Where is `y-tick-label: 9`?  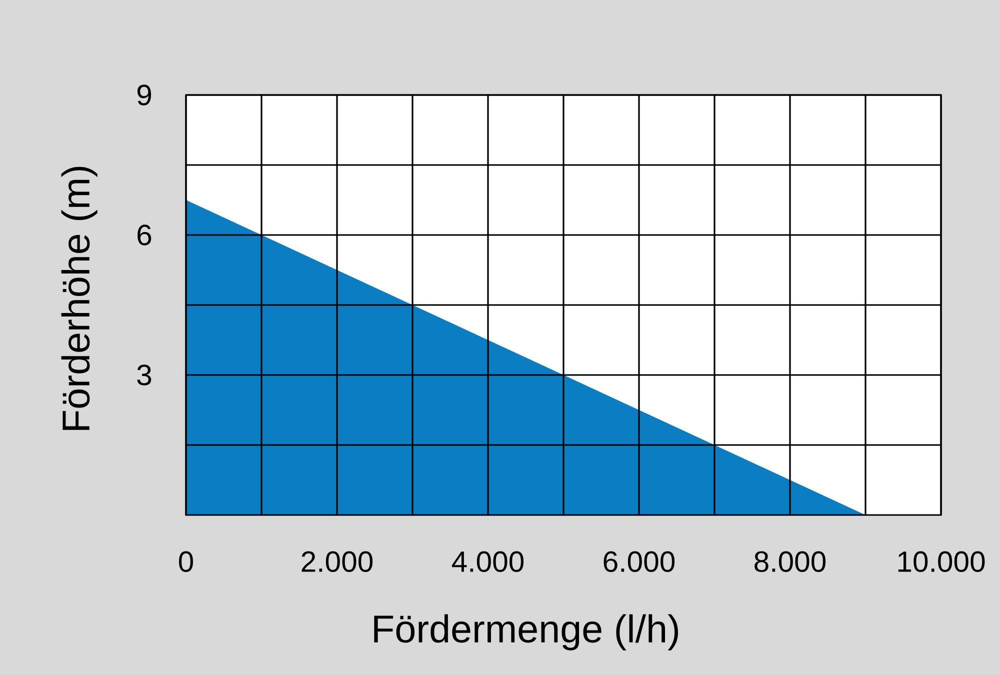 y-tick-label: 9 is located at coordinates (144, 95).